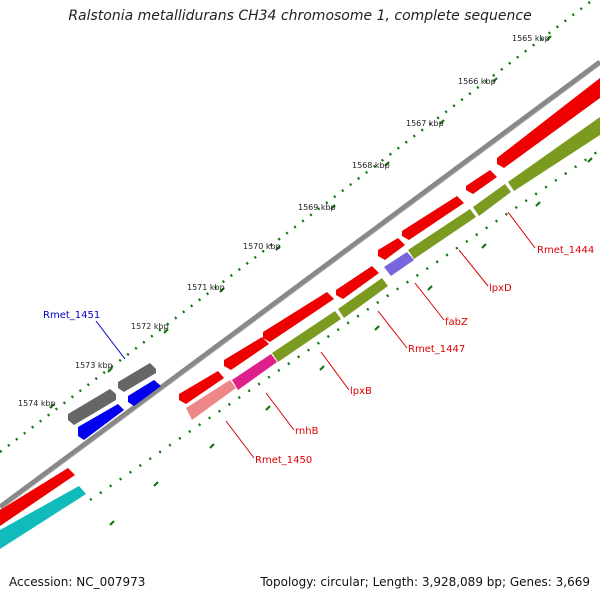 This screenshot has height=600, width=600. I want to click on gene-label-lpxB: lpxB, so click(361, 391).